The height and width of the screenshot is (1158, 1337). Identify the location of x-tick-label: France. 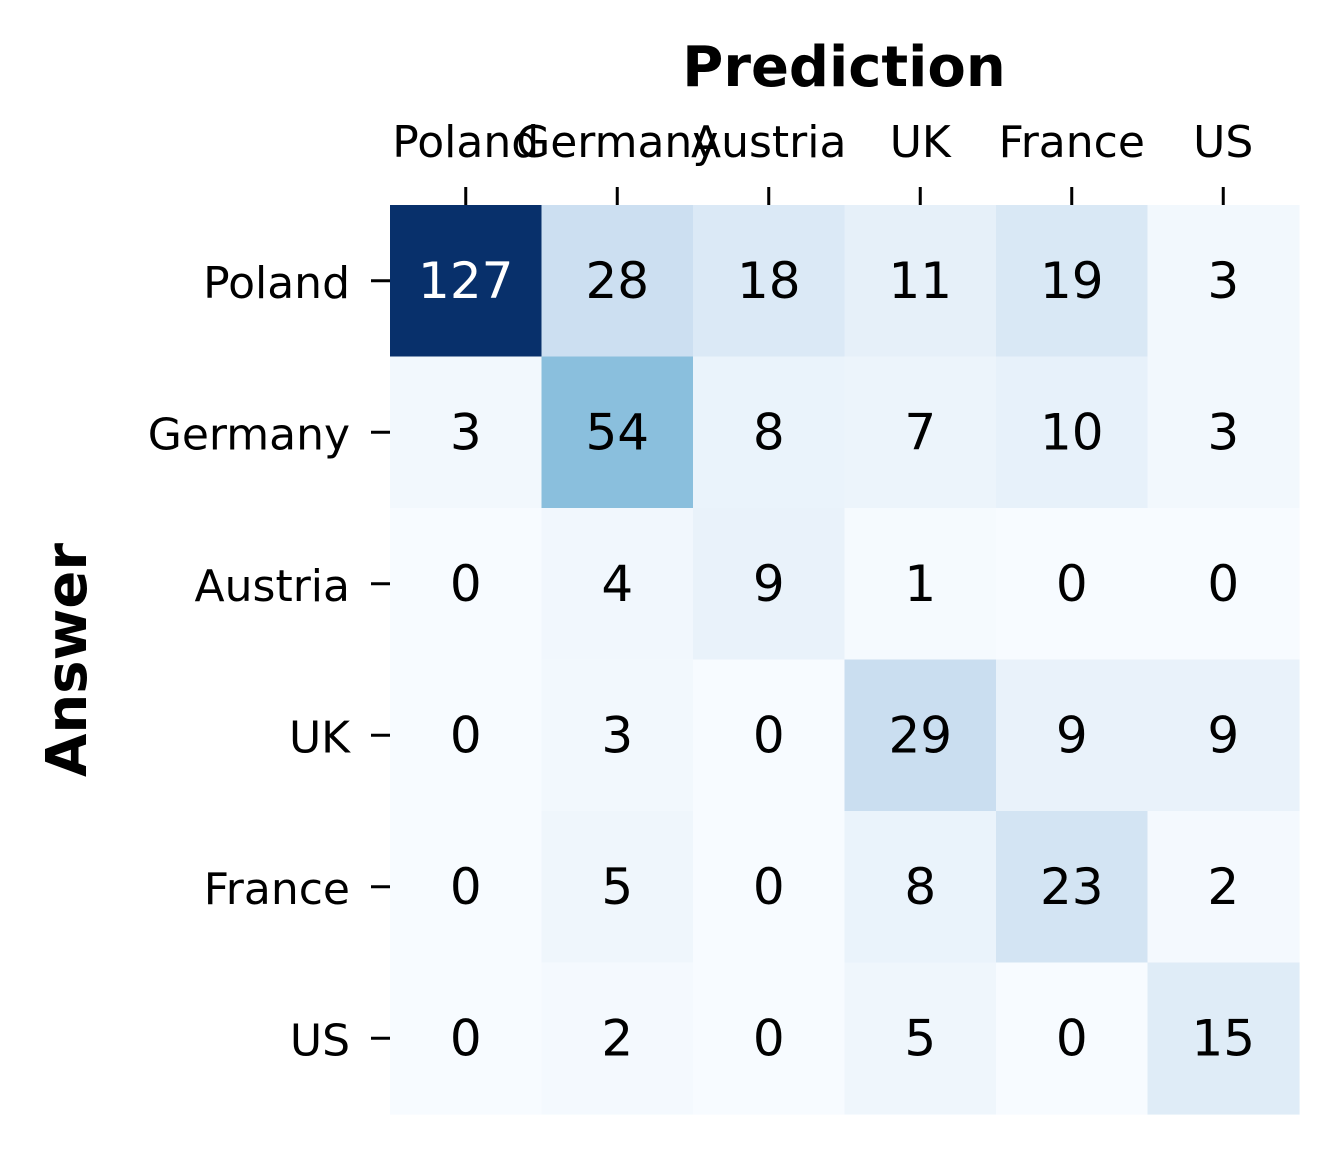
(1072, 142).